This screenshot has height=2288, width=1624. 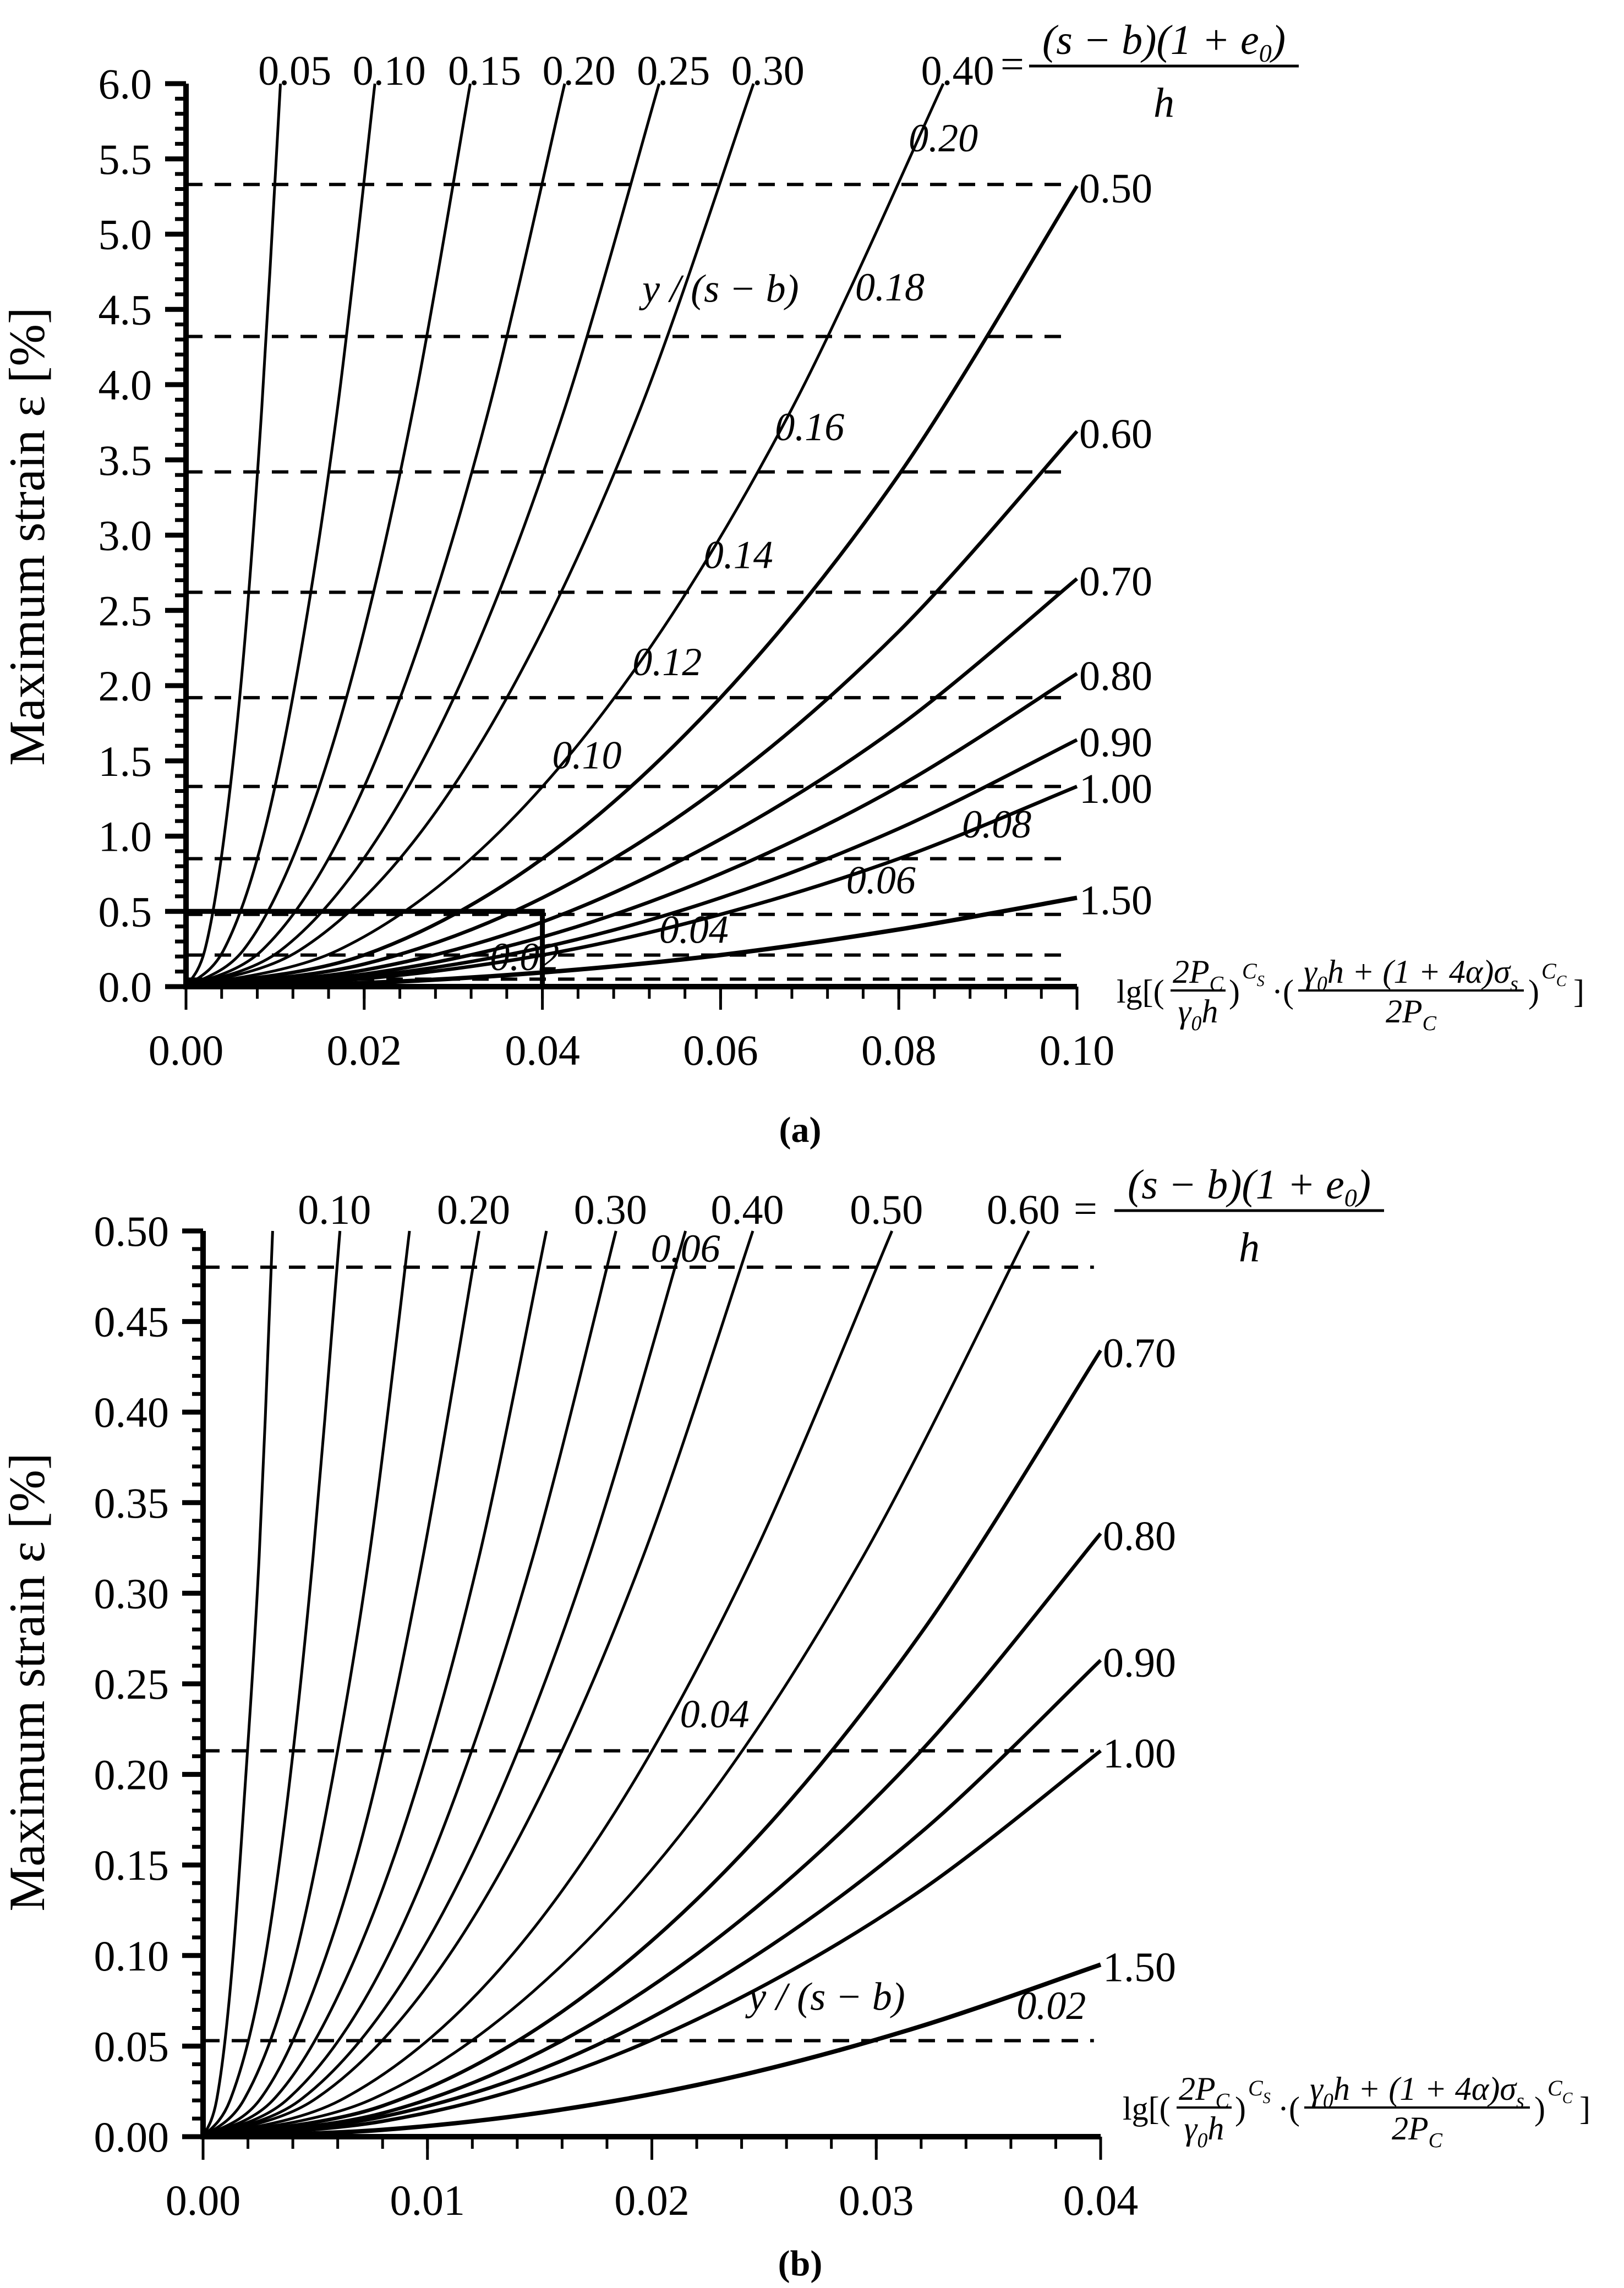 What do you see at coordinates (125, 837) in the screenshot?
I see `y-tick-label: 1.0` at bounding box center [125, 837].